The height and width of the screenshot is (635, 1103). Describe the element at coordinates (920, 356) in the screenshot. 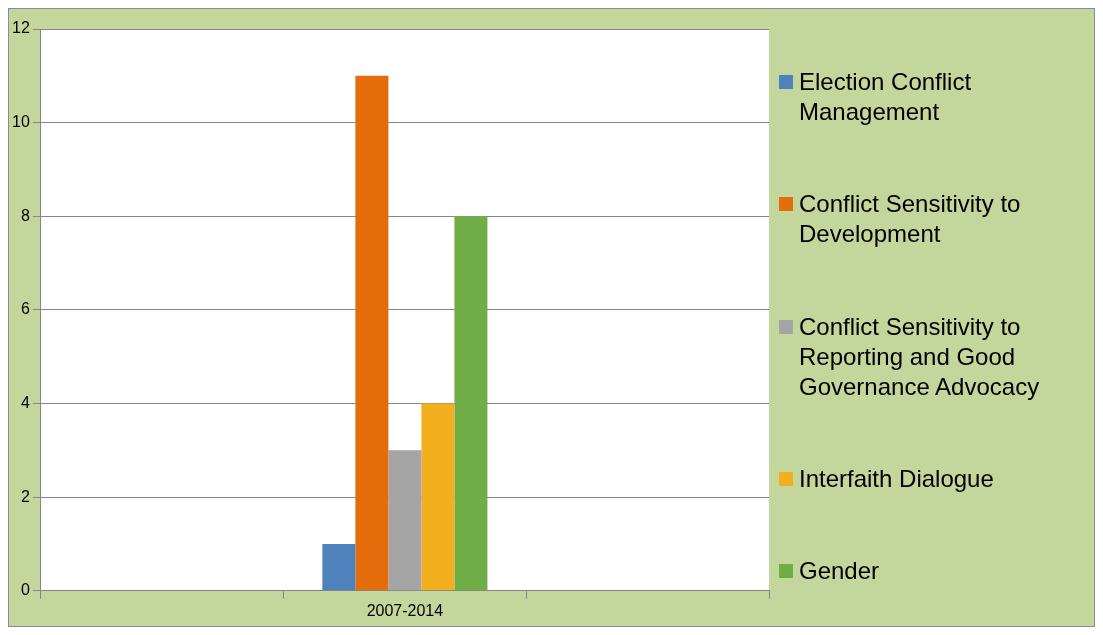

I see `legend-label: Conflict Sensitivity to Reporting and Good Governance Advocacy` at that location.